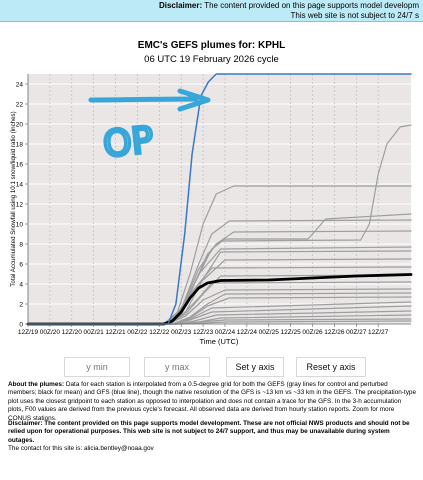 The width and height of the screenshot is (423, 480). I want to click on x-tick-label: 12Z/25, so click(291, 332).